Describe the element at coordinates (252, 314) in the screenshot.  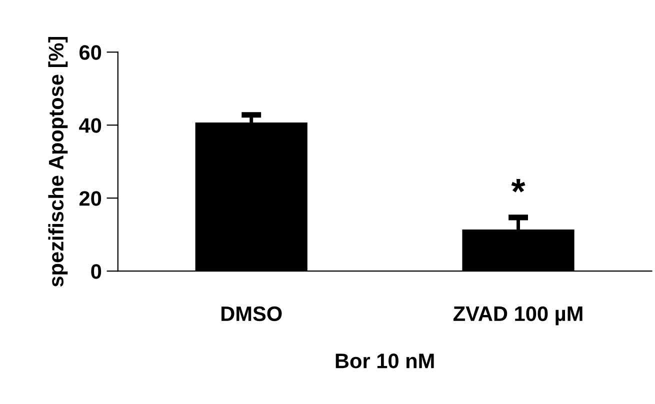
I see `x-tick-label: DMSO` at that location.